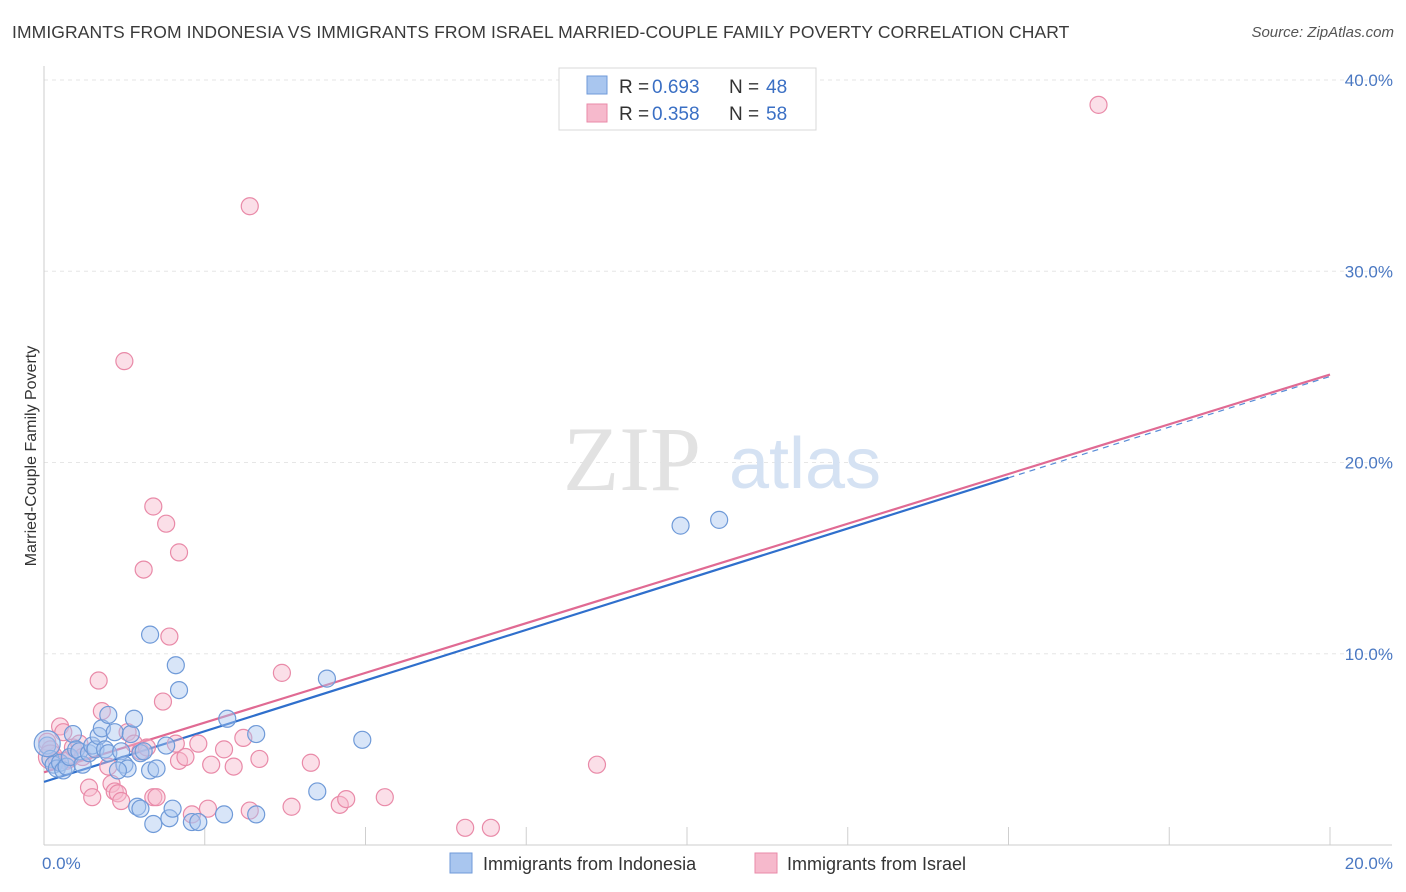 This screenshot has height=892, width=1406. Describe the element at coordinates (597, 113) in the screenshot. I see `legend-swatch-israel` at that location.